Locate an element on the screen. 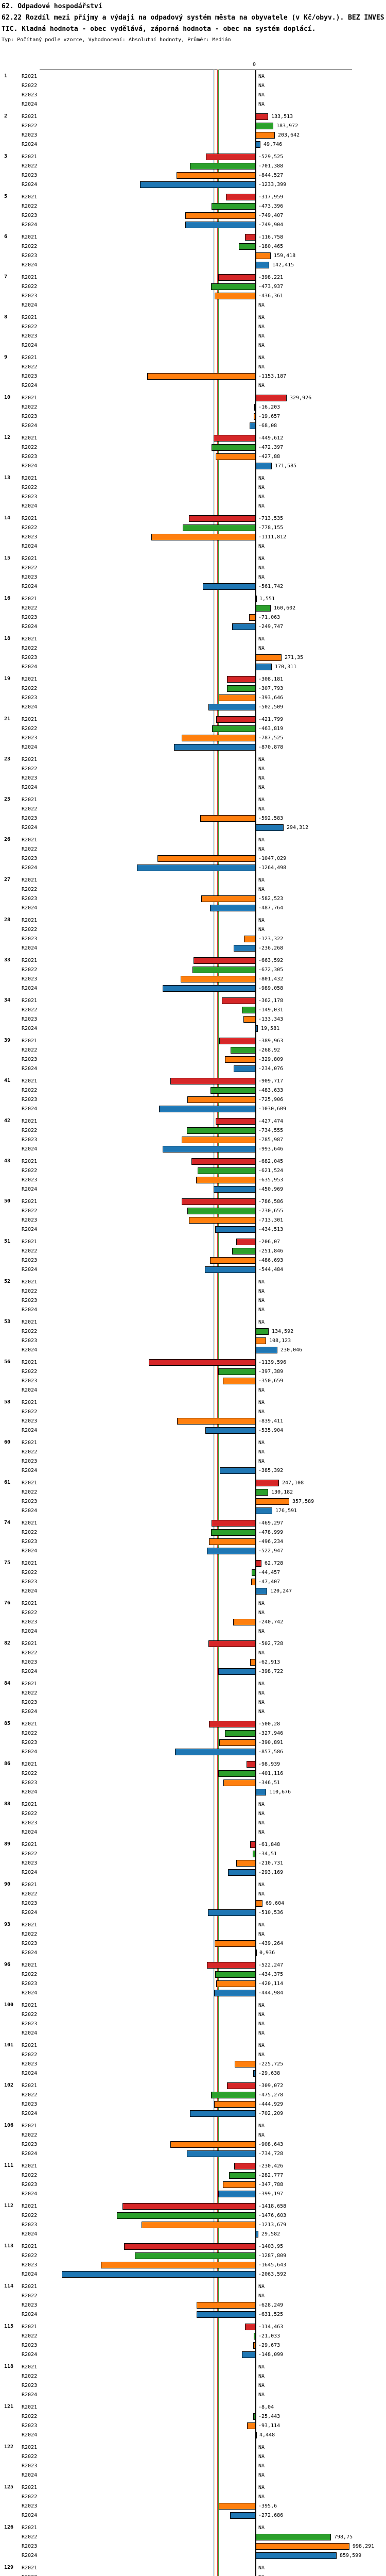 This screenshot has width=386, height=2576. value-label: -309,072 is located at coordinates (271, 2086).